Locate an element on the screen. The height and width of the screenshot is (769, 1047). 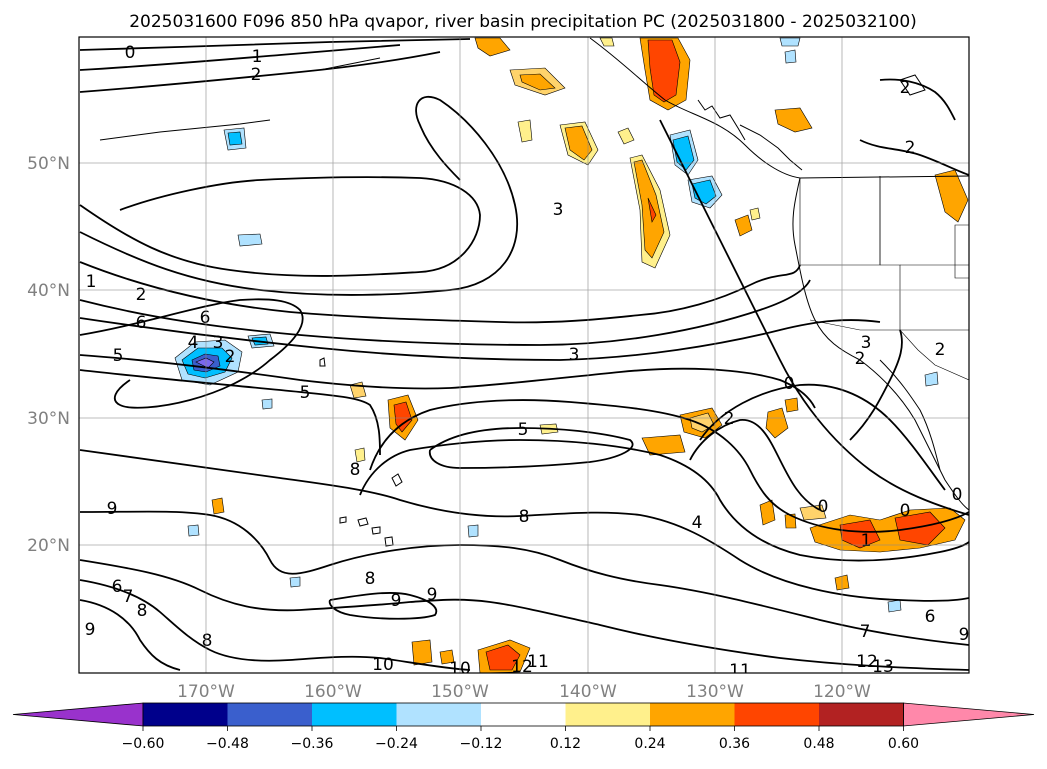
islands is located at coordinates (361, 452).